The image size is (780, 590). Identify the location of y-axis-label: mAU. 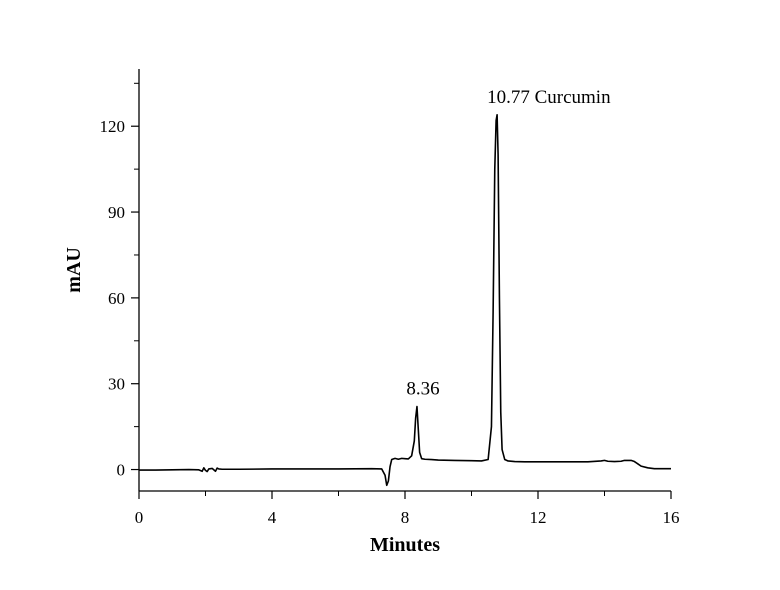
(74, 270).